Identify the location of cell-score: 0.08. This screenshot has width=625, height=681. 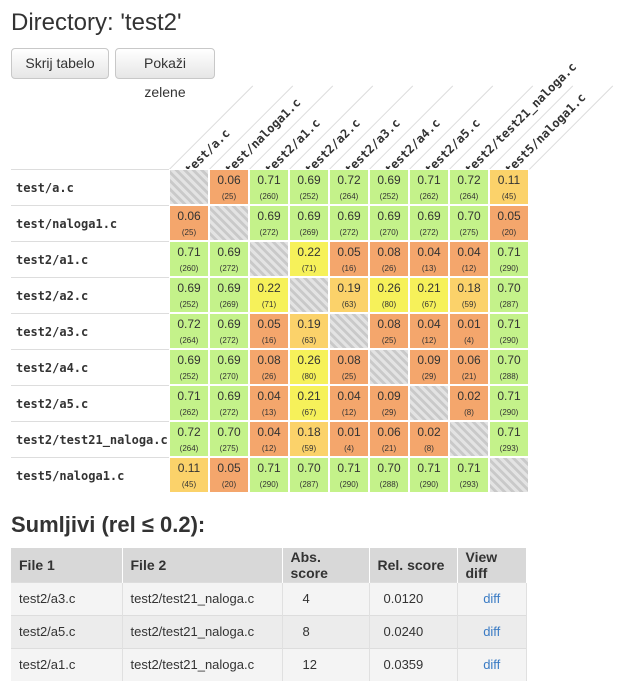
(269, 360).